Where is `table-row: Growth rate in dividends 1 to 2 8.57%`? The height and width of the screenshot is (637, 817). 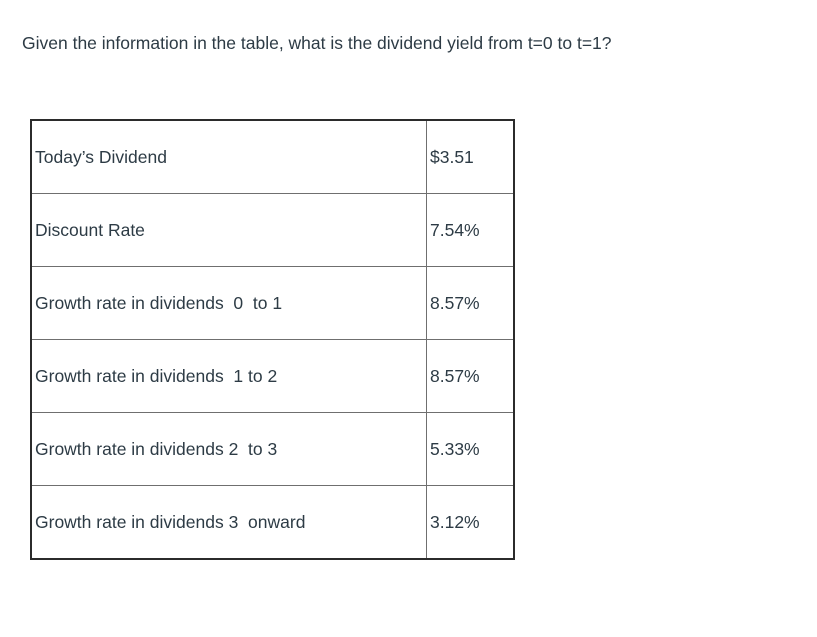
table-row: Growth rate in dividends 1 to 2 8.57% is located at coordinates (272, 376).